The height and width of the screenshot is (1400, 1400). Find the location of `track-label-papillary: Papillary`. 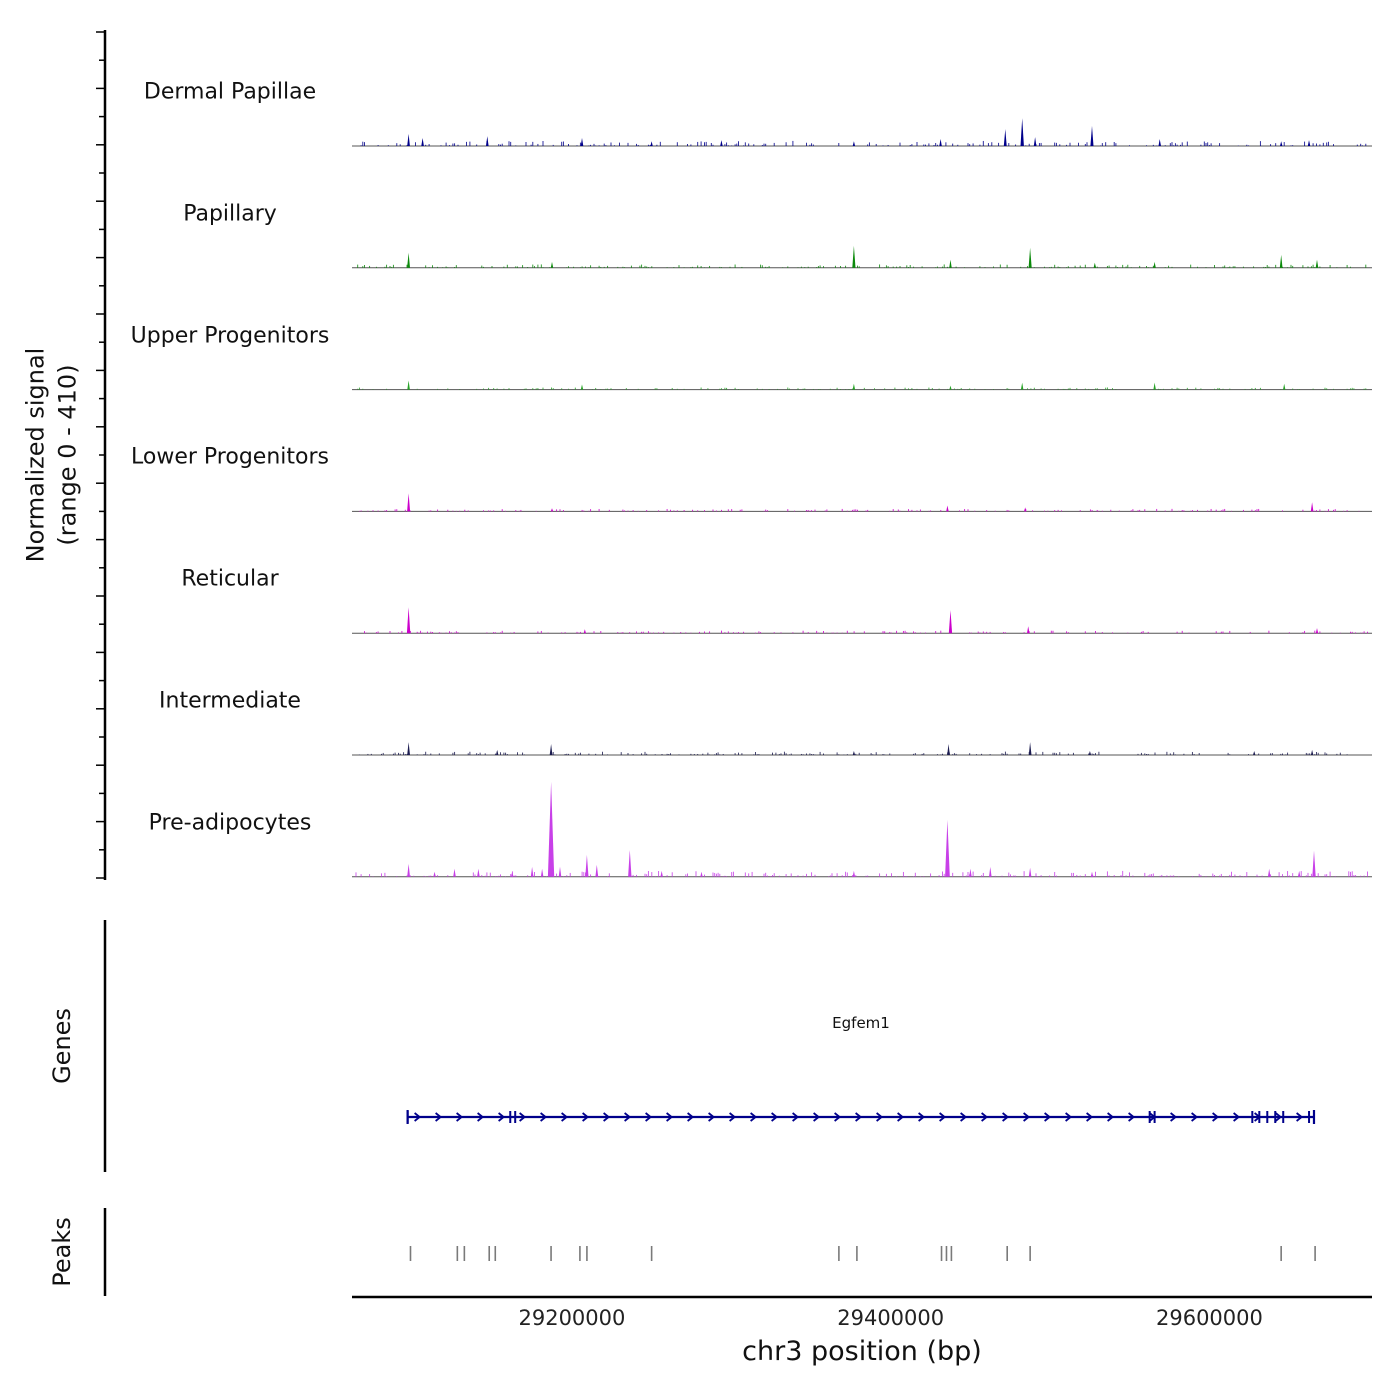

track-label-papillary: Papillary is located at coordinates (230, 214).